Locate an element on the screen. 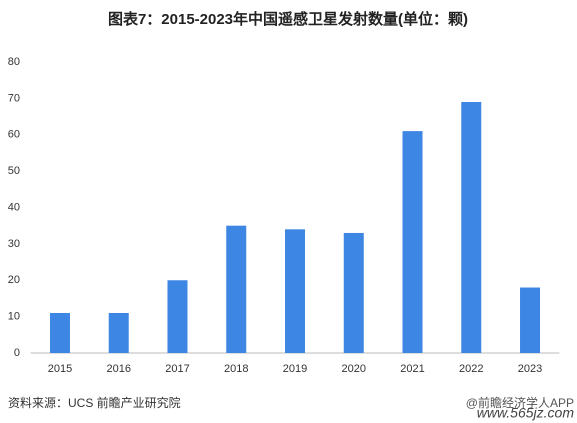  y-tick-label: 40 is located at coordinates (14, 207).